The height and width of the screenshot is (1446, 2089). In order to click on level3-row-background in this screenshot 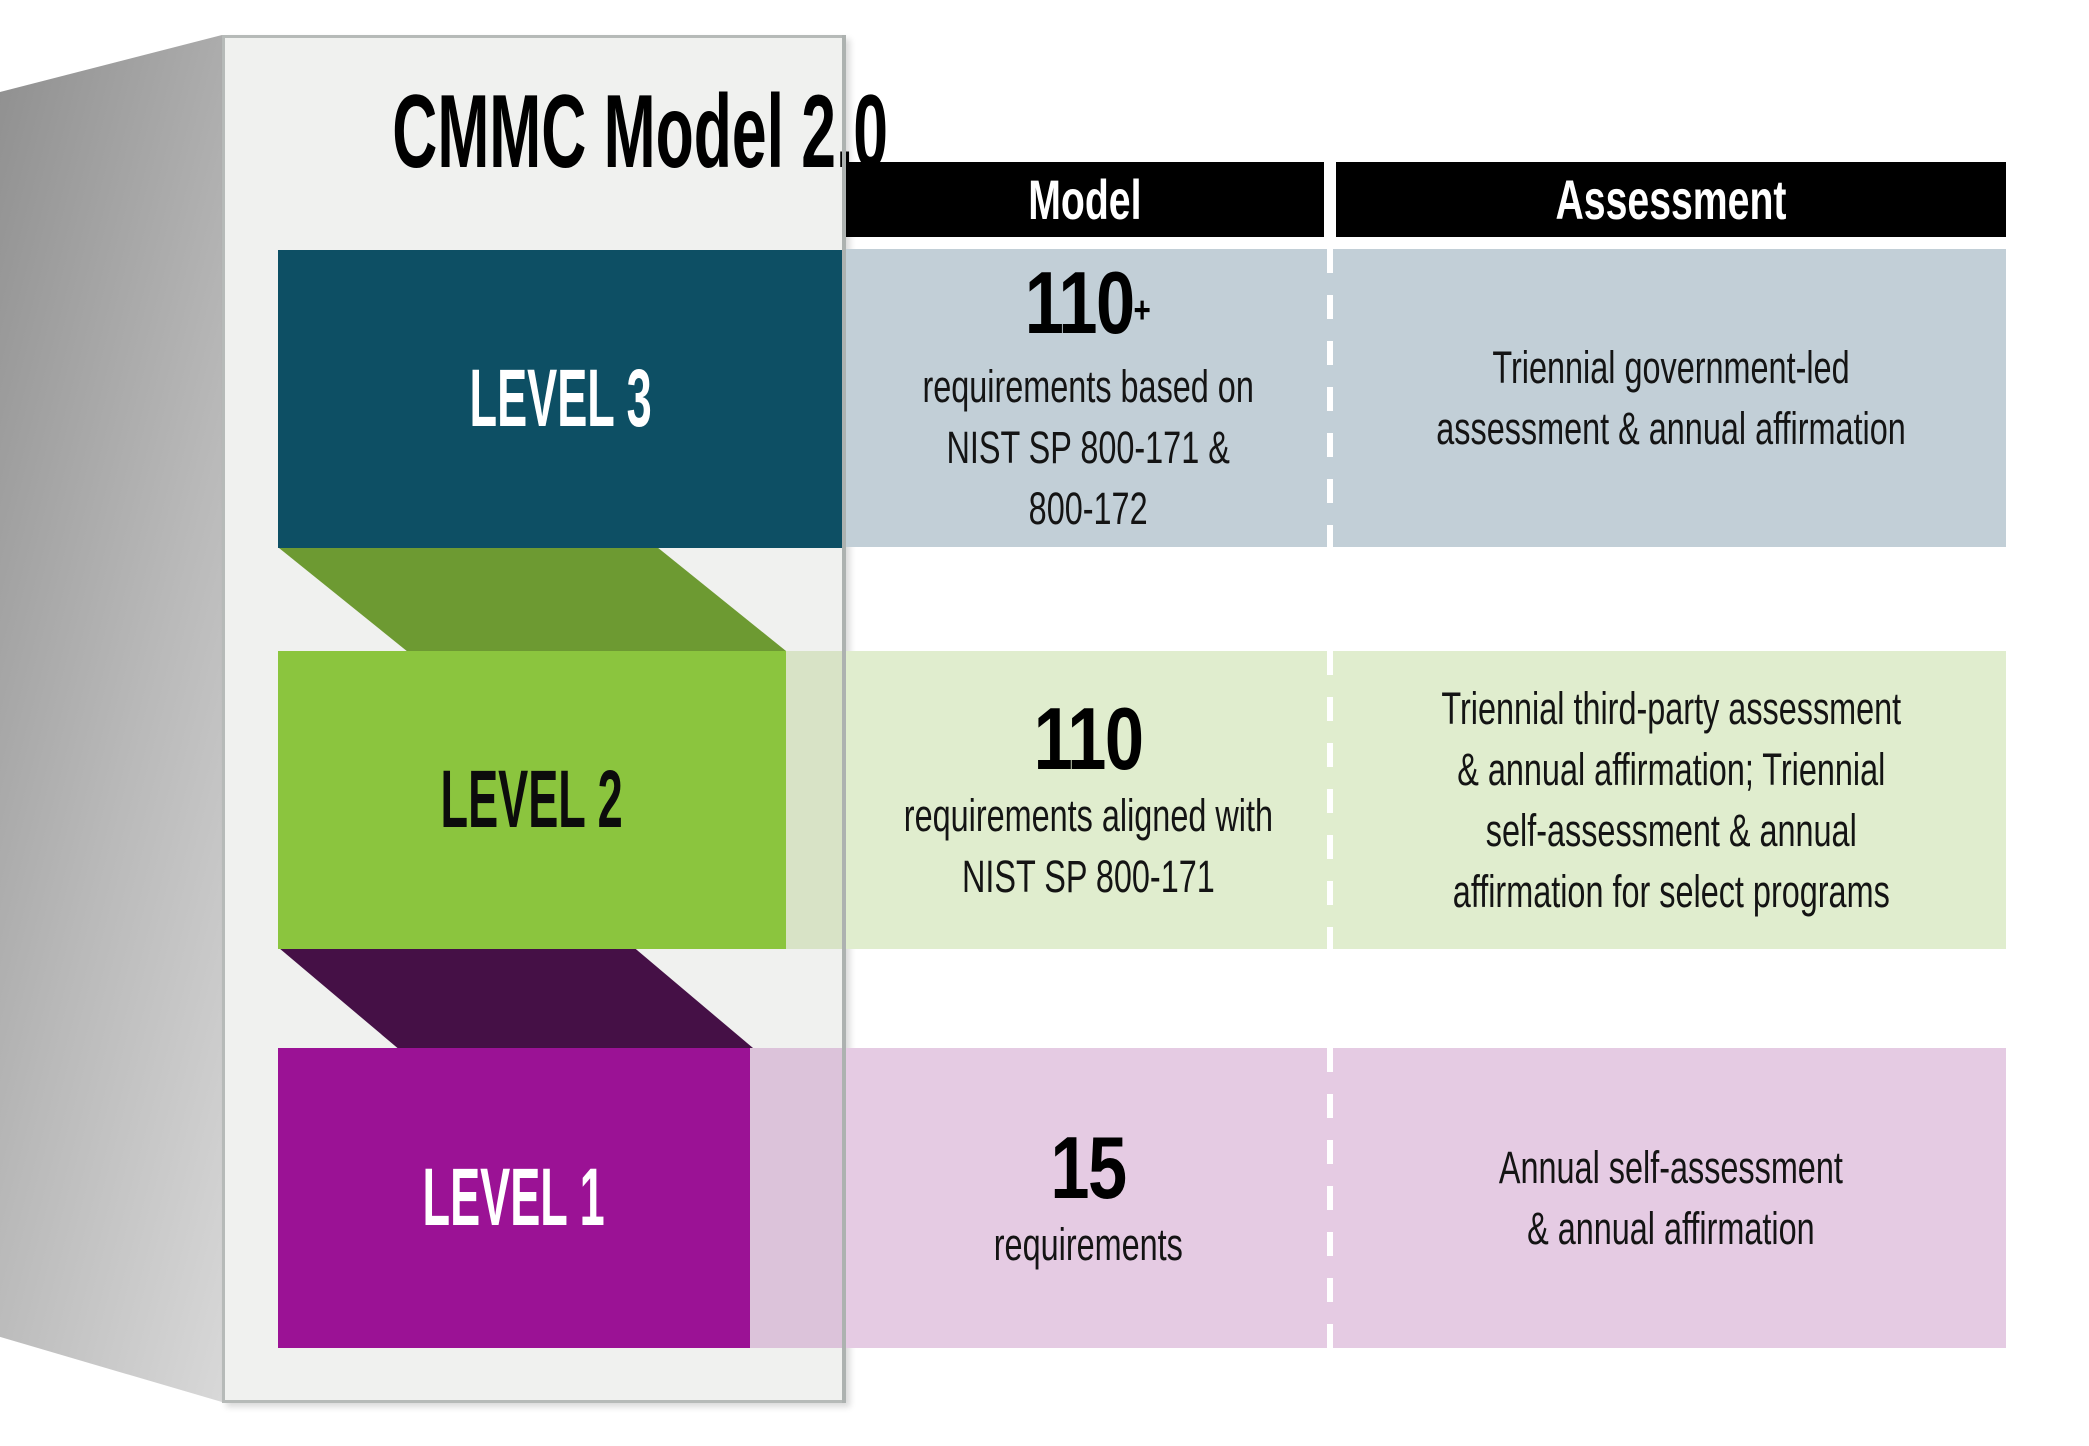, I will do `click(1426, 398)`.